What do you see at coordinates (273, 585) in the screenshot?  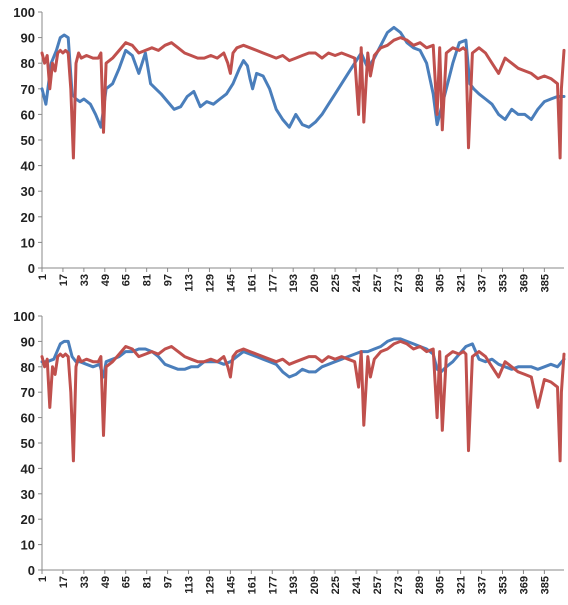 I see `chart-bottom-x-tick-label: 177` at bounding box center [273, 585].